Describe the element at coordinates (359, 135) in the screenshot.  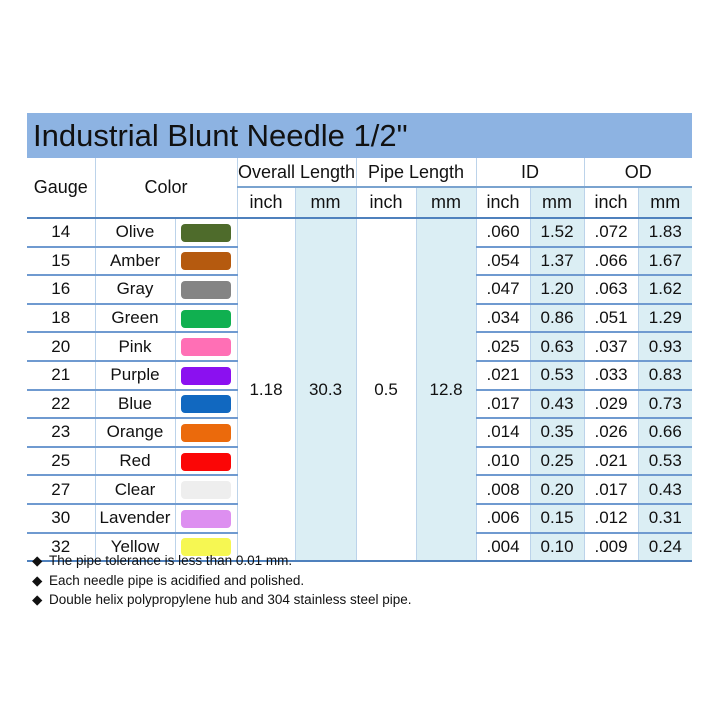
I see `table-title: Industrial Blunt Needle 1/2"` at that location.